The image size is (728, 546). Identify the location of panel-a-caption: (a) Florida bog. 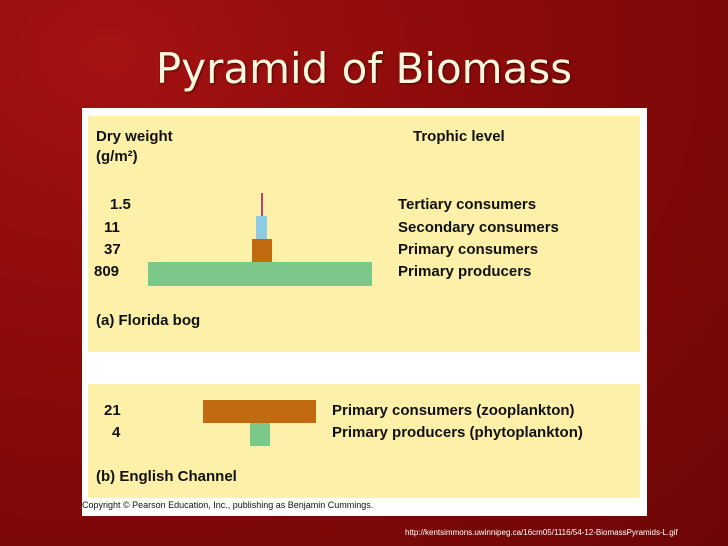
(148, 320).